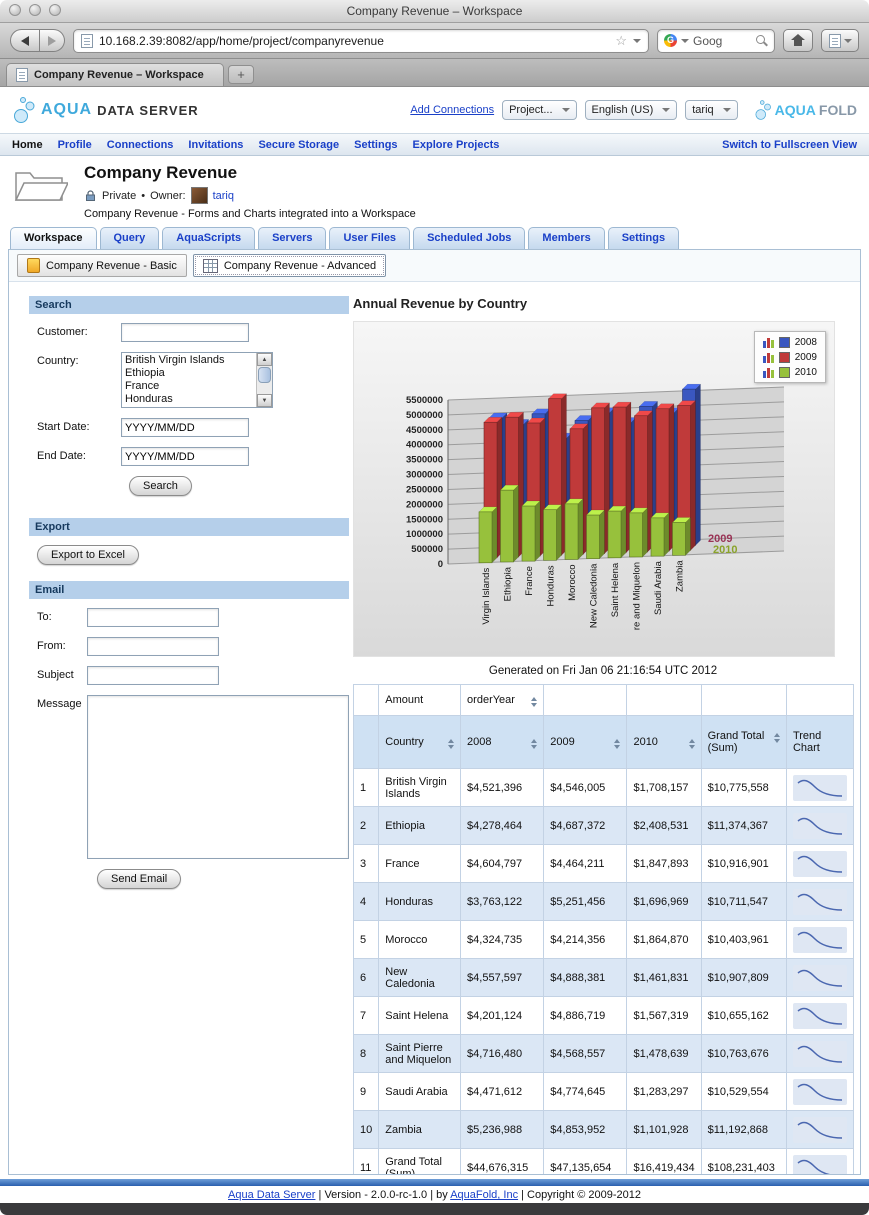 This screenshot has height=1215, width=869. What do you see at coordinates (631, 110) in the screenshot?
I see `language-dropdown: English (US)` at bounding box center [631, 110].